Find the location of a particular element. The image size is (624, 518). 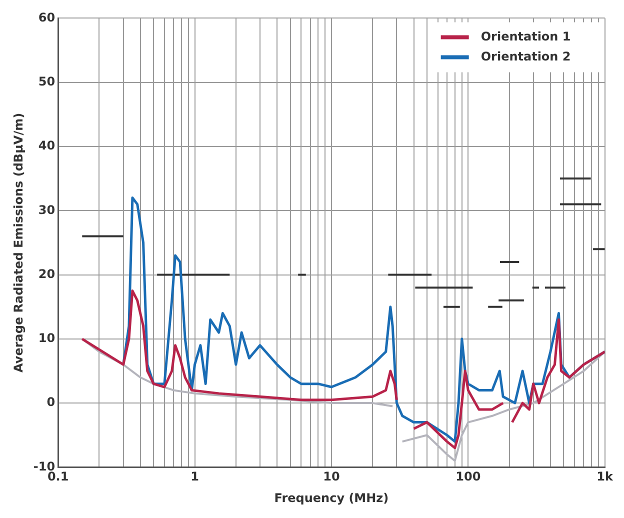

y-tick-label: 50 is located at coordinates (47, 81).